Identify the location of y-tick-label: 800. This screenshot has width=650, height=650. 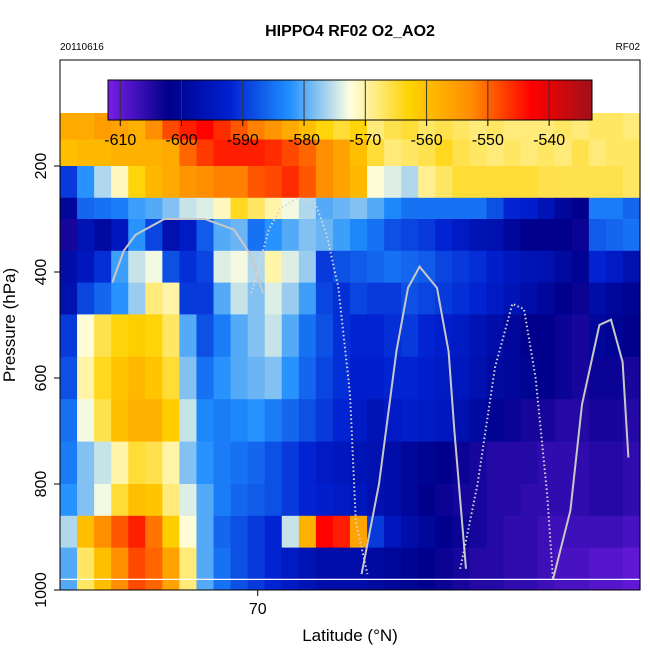
(41, 484).